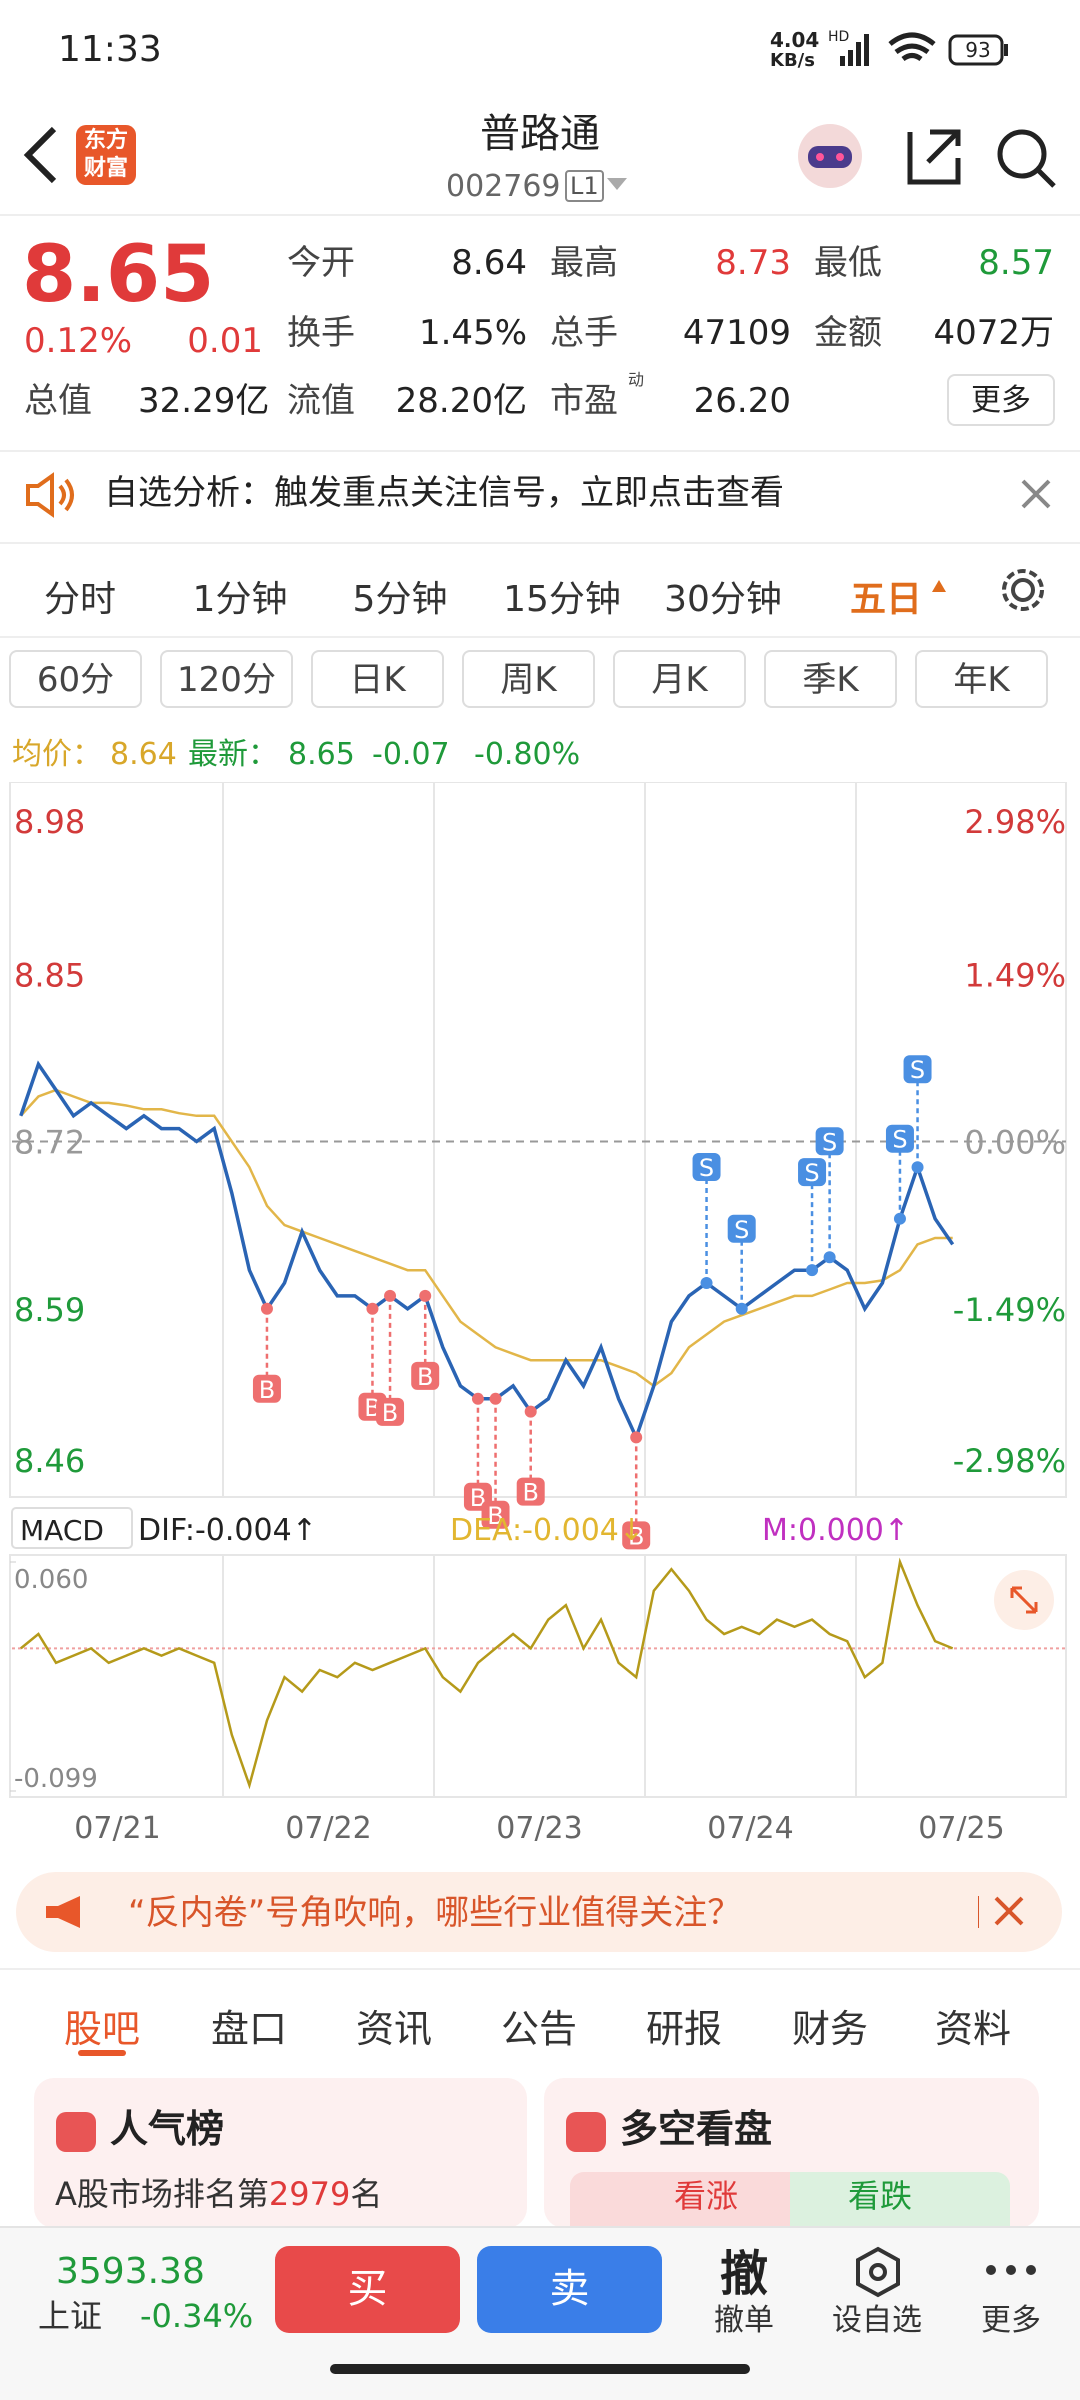  Describe the element at coordinates (503, 186) in the screenshot. I see `stock-code: 002769` at that location.